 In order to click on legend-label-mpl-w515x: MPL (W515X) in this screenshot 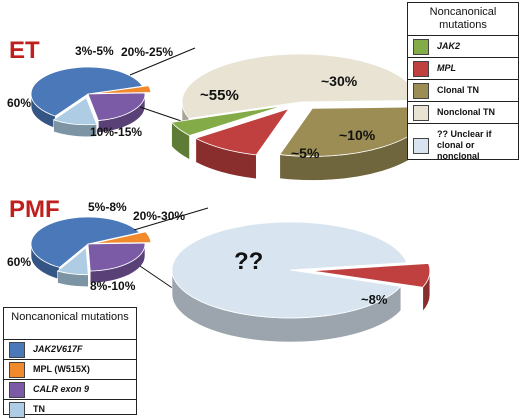, I will do `click(61, 369)`.